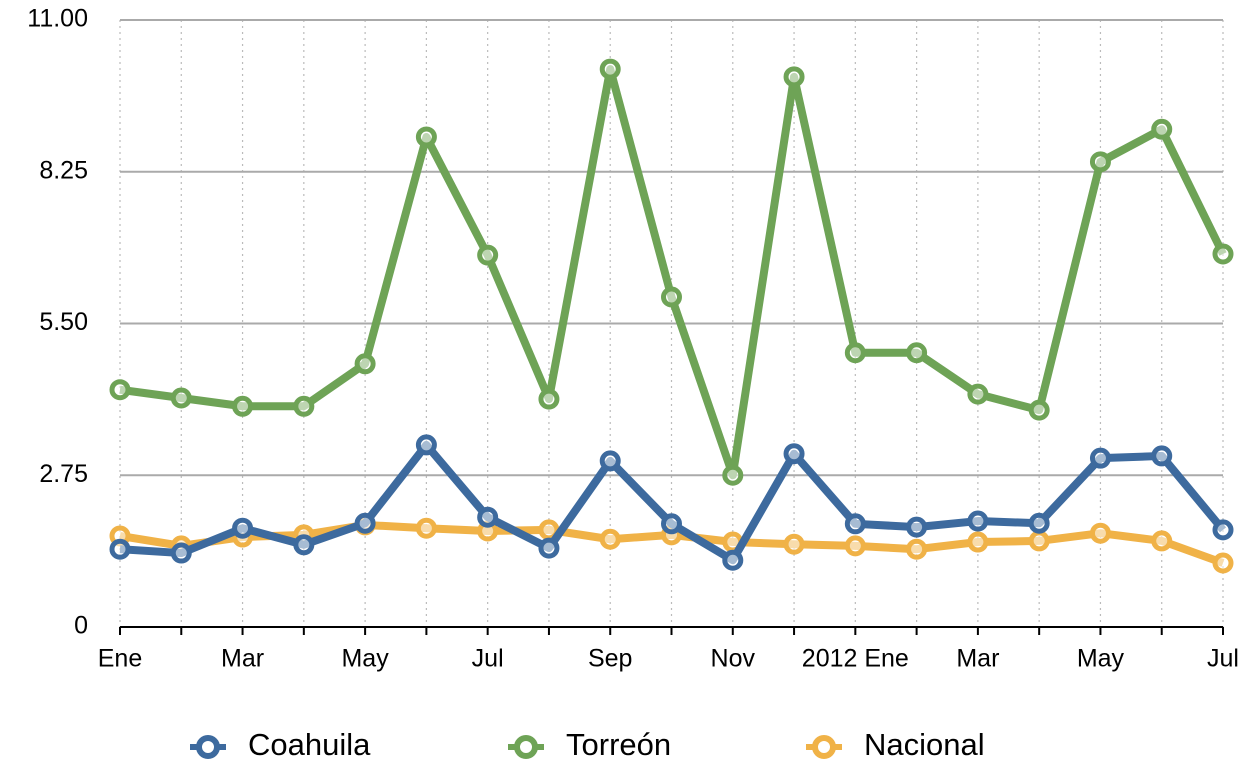 This screenshot has height=774, width=1248. Describe the element at coordinates (81, 626) in the screenshot. I see `y-tick-label: 0` at that location.